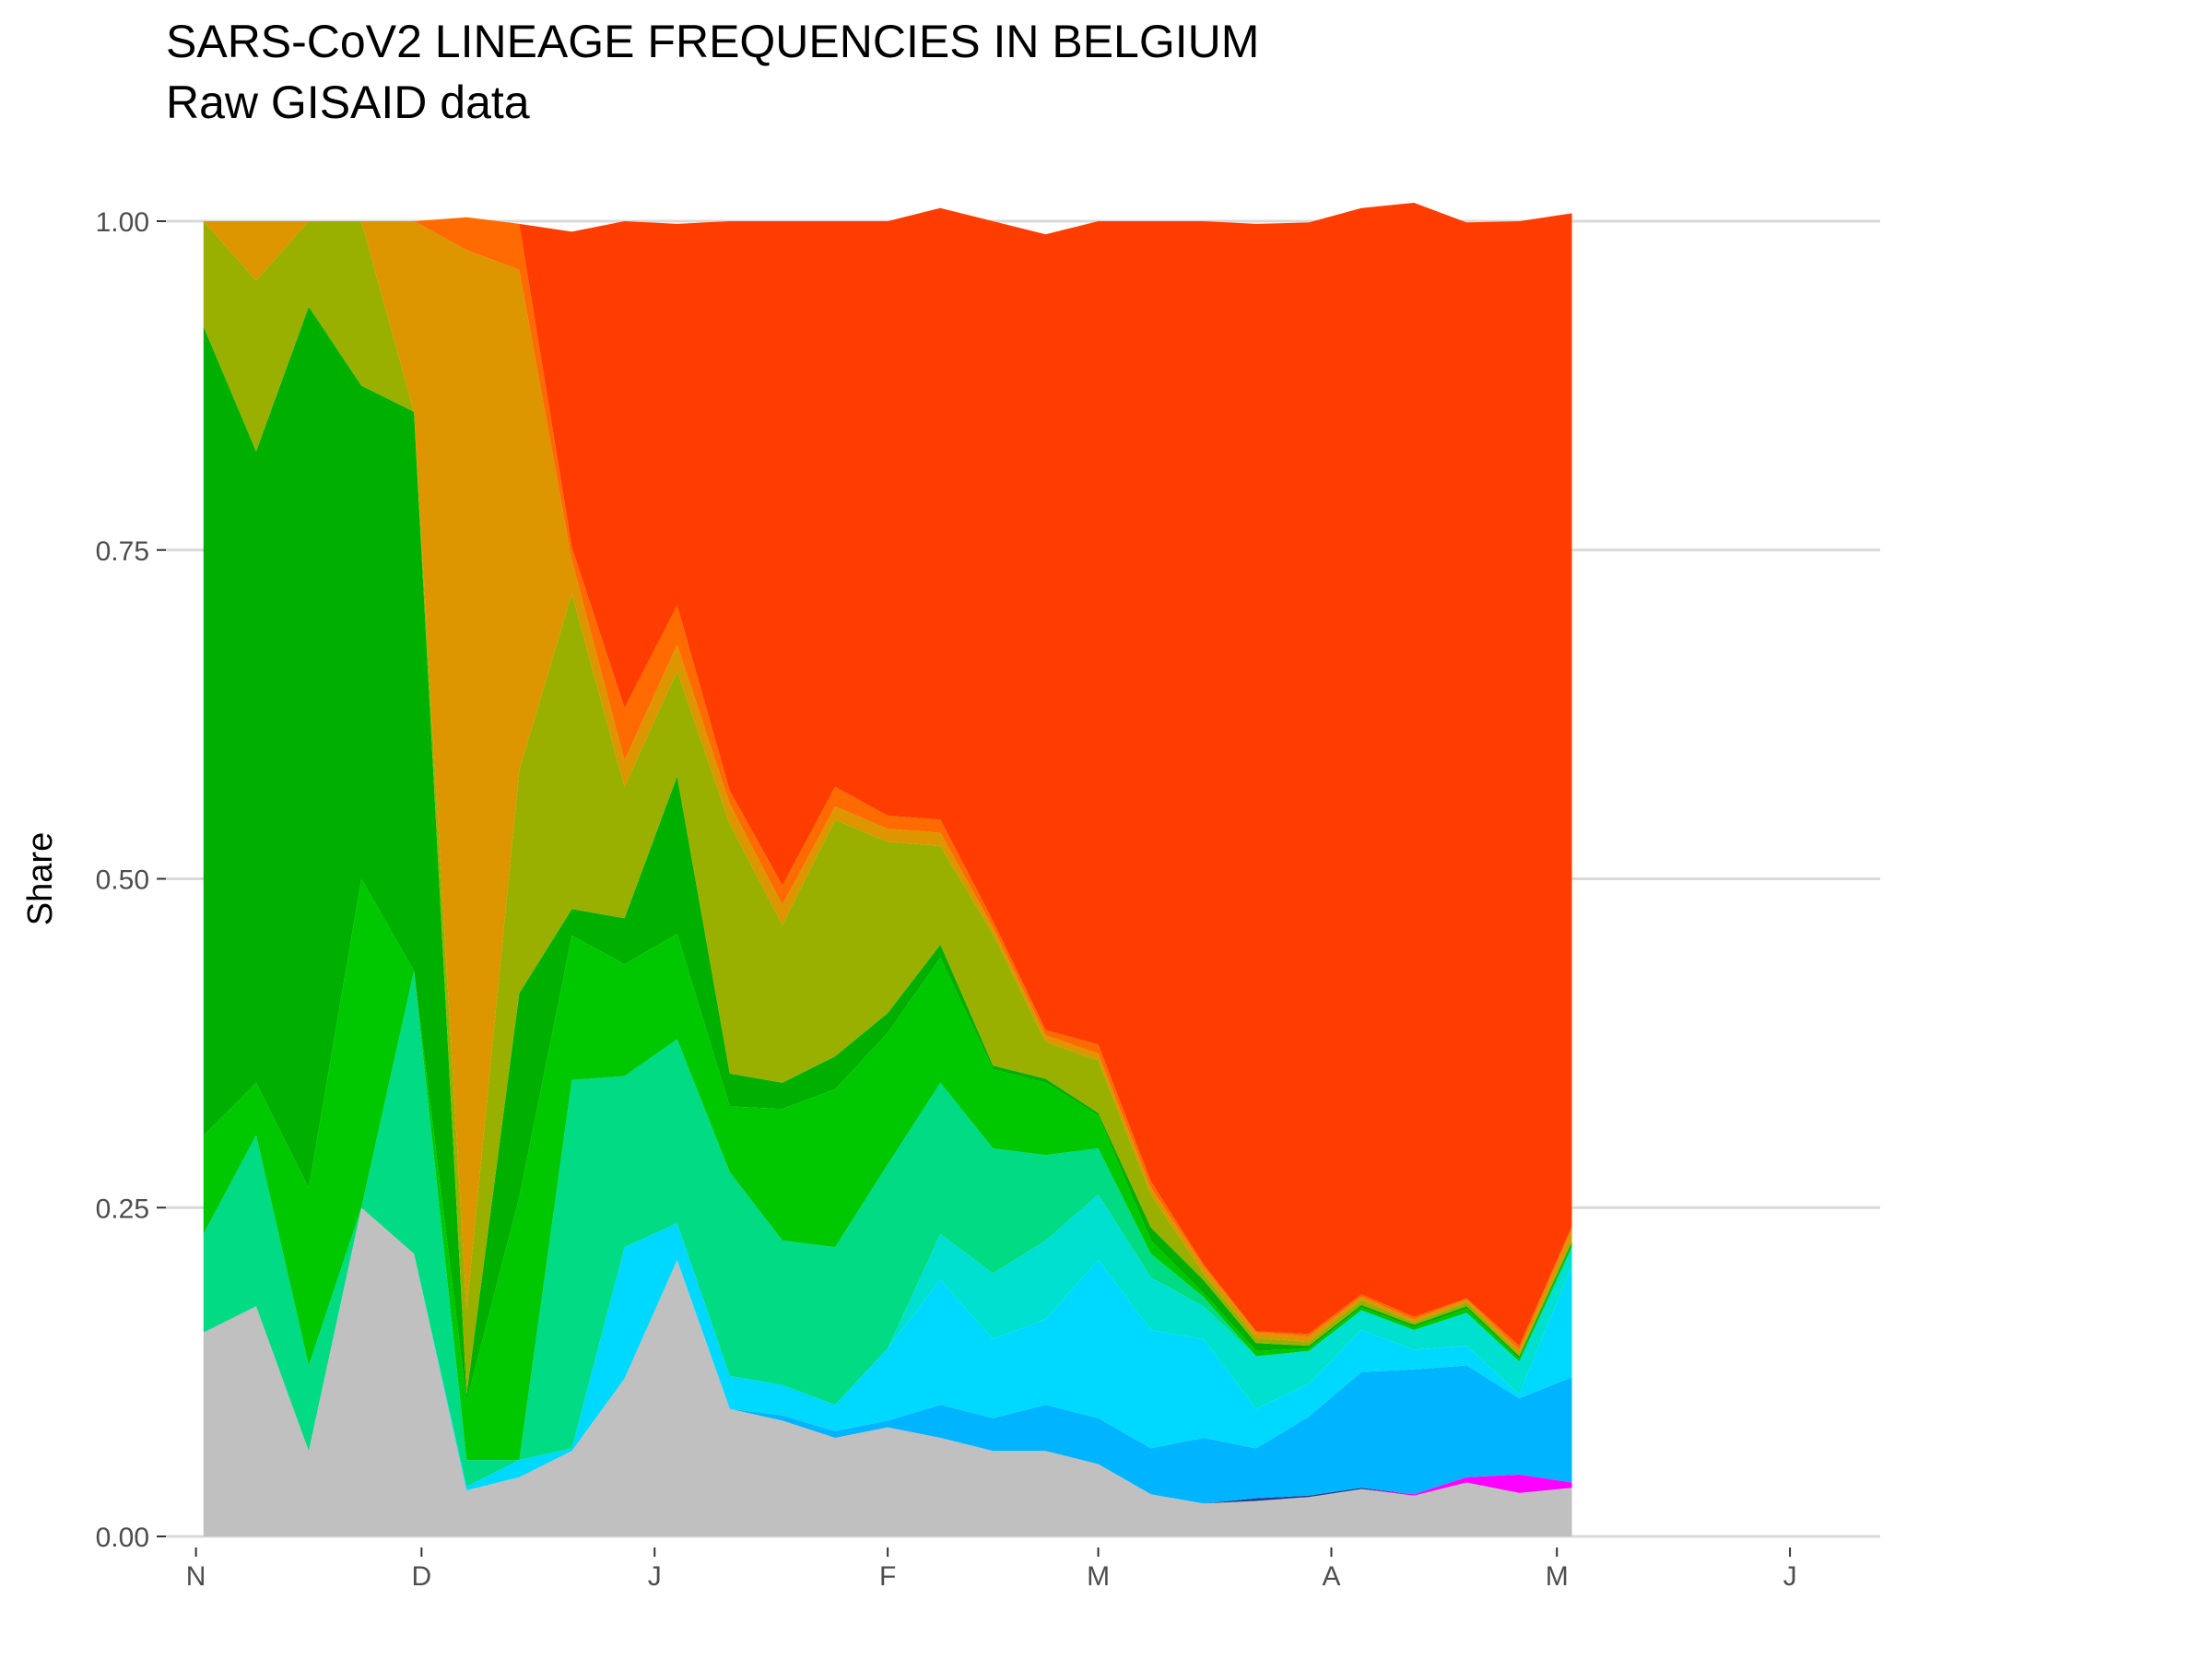 This screenshot has height=1659, width=2212. Describe the element at coordinates (887, 1576) in the screenshot. I see `x-tick-label-3: F` at that location.